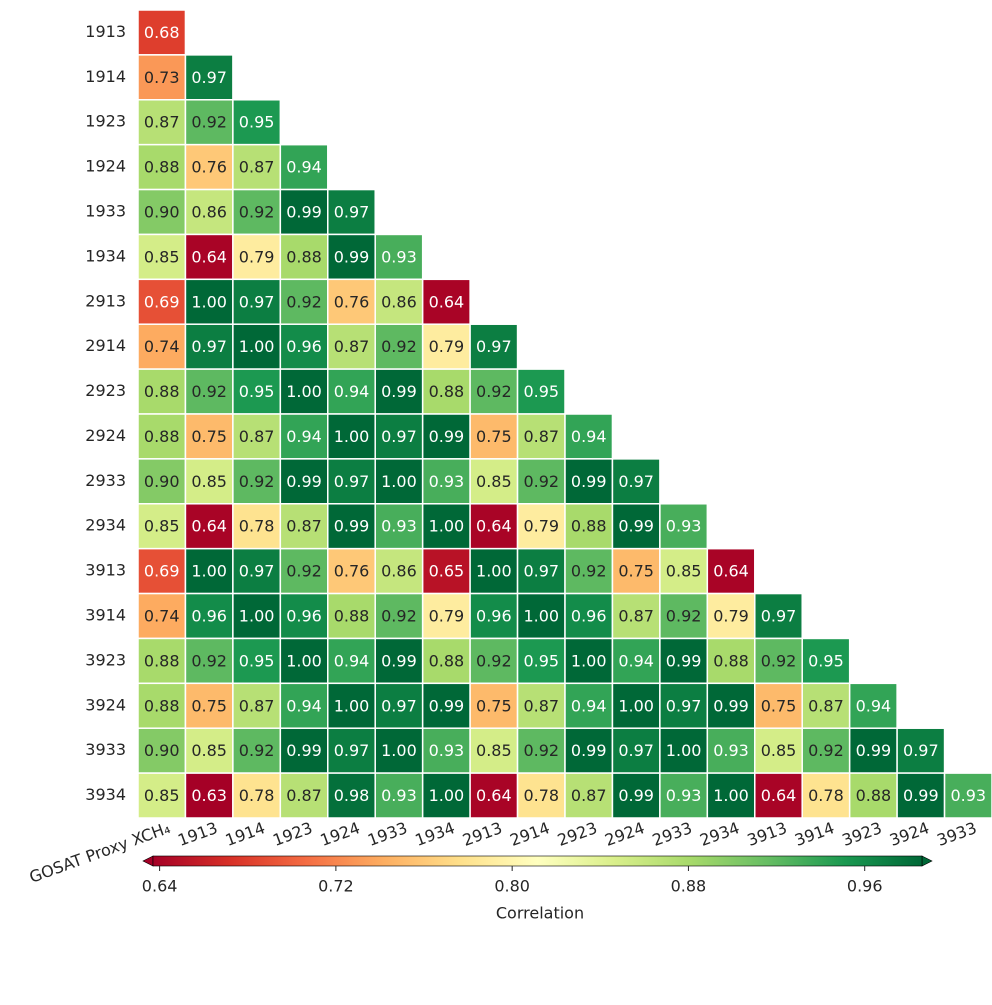 This screenshot has height=1005, width=992. What do you see at coordinates (865, 886) in the screenshot?
I see `colorbar-tick-label: 0.96` at bounding box center [865, 886].